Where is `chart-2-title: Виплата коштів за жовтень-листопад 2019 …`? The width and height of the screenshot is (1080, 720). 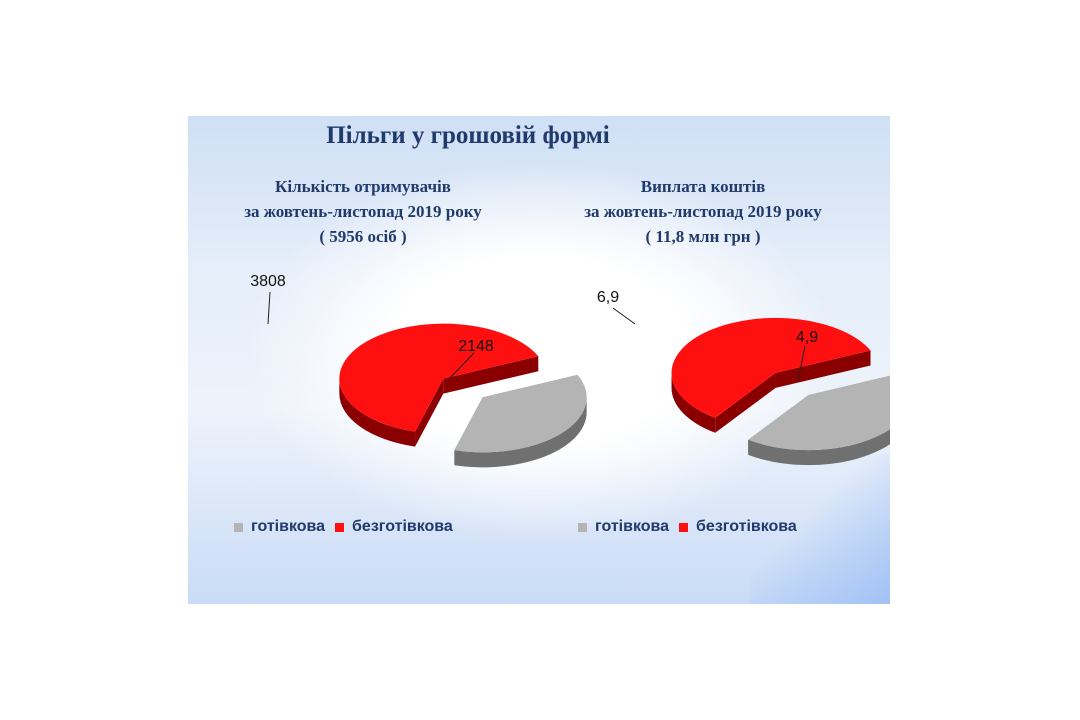
chart-2-title: Виплата коштів за жовтень-листопад 2019 … is located at coordinates (703, 211).